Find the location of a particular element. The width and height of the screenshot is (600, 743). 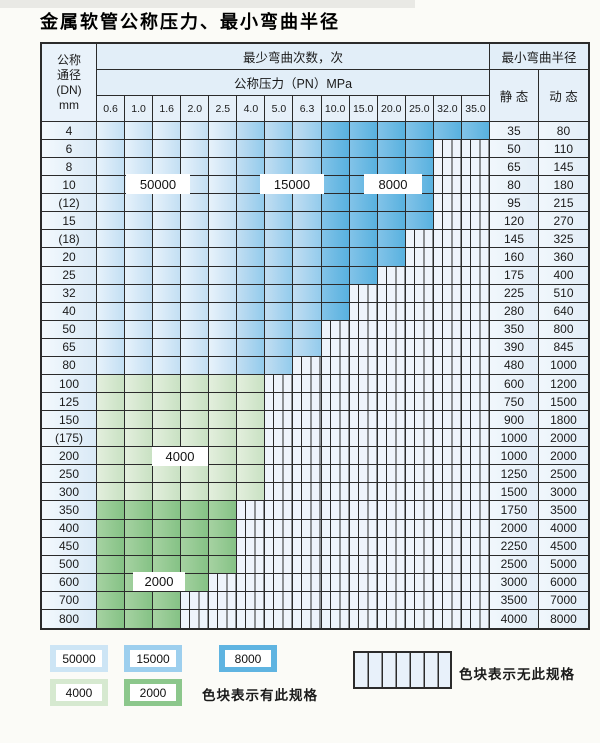

static-value: 4000 is located at coordinates (514, 618).